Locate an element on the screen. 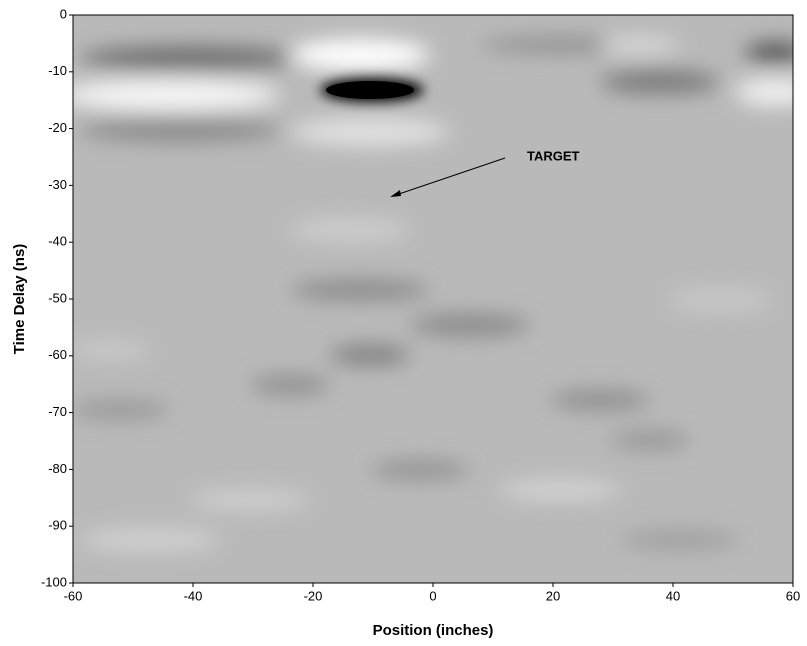 The height and width of the screenshot is (646, 807). y-tick-label: -30 is located at coordinates (57, 184).